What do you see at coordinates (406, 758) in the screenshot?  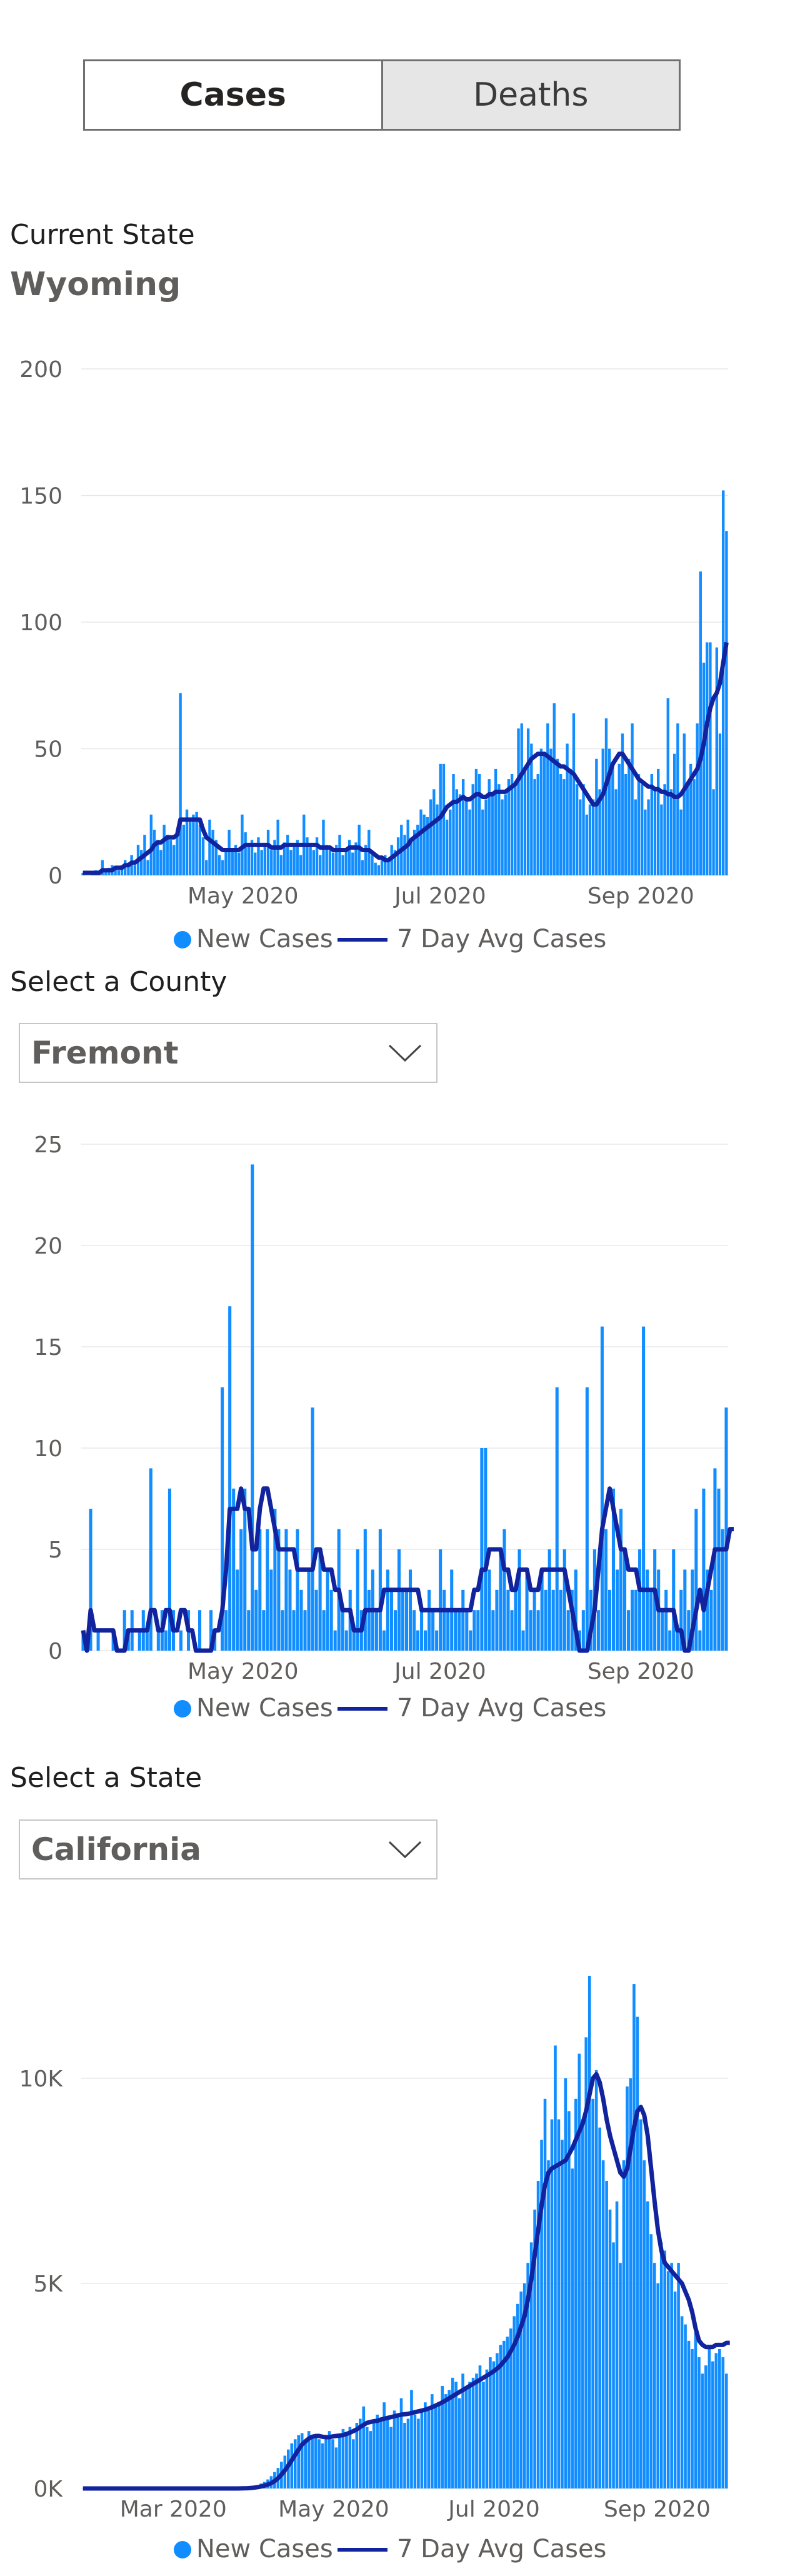 I see `avg-line` at bounding box center [406, 758].